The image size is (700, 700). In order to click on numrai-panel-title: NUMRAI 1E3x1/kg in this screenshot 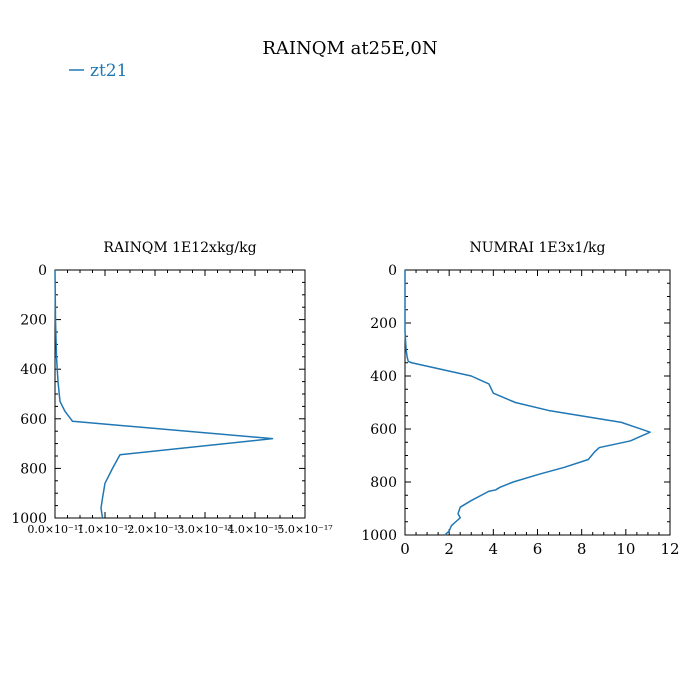, I will do `click(537, 248)`.